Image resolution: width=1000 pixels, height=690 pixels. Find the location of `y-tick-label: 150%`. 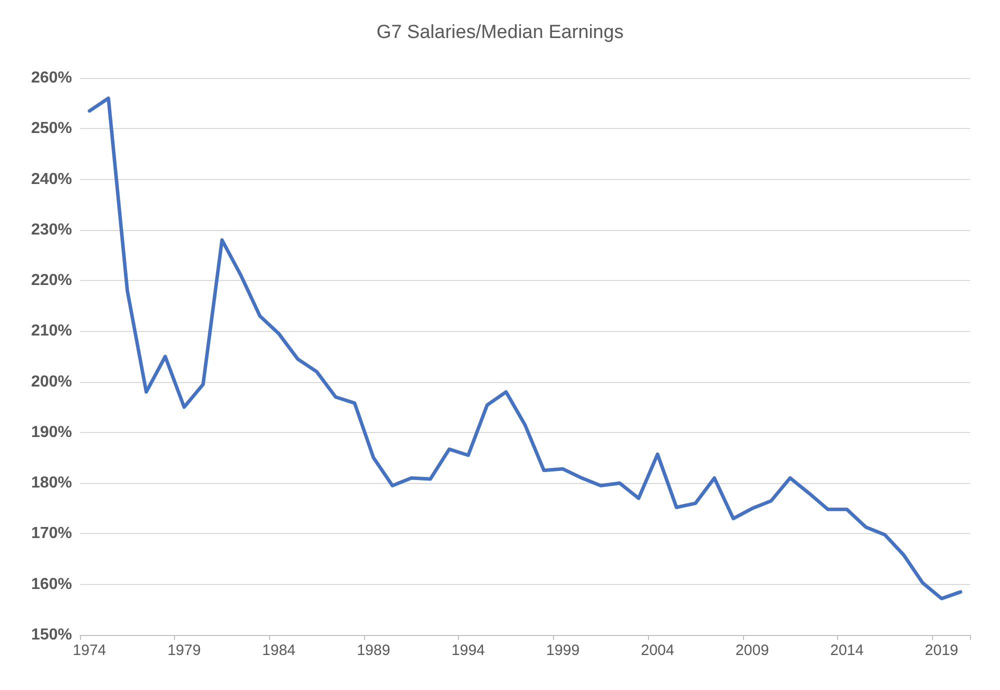

y-tick-label: 150% is located at coordinates (51, 635).